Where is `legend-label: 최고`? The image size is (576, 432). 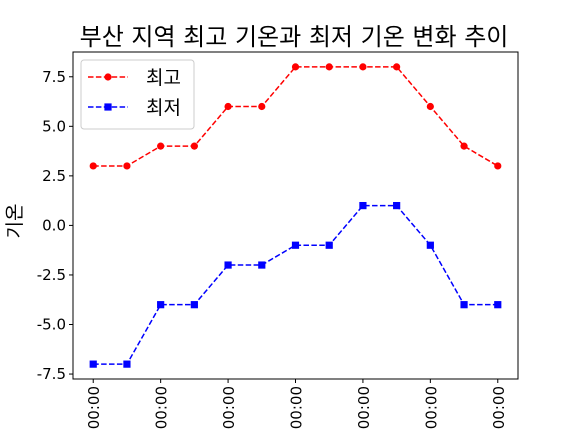 legend-label: 최고 is located at coordinates (163, 78).